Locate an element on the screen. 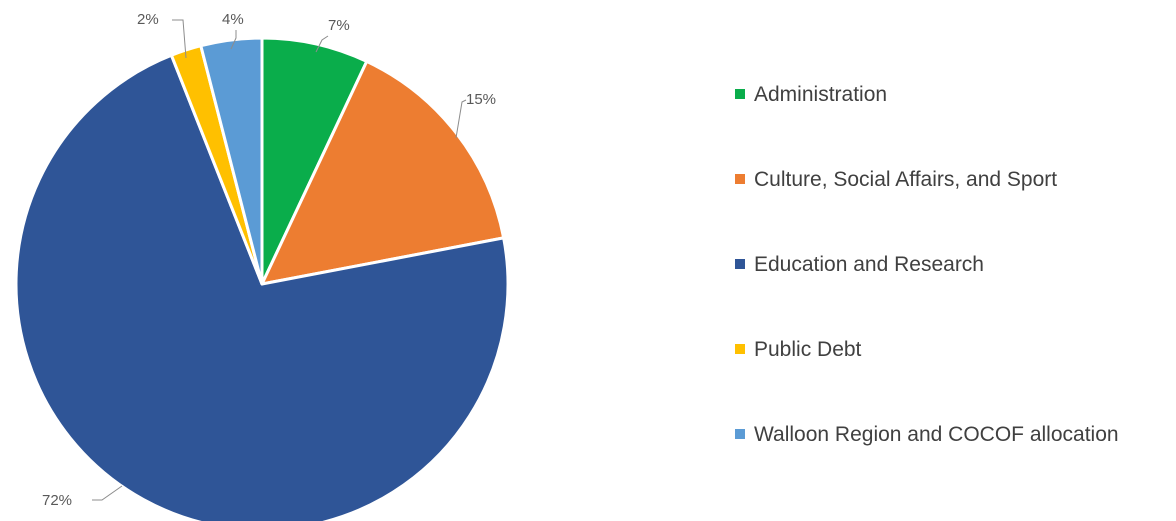 The height and width of the screenshot is (521, 1176). legend-item-public-debt: Public Debt is located at coordinates (798, 349).